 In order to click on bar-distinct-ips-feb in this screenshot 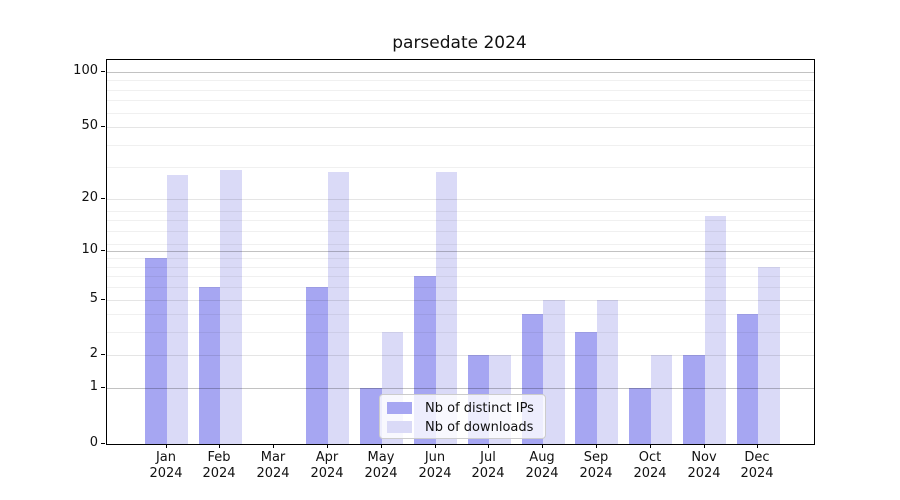, I will do `click(209, 365)`.